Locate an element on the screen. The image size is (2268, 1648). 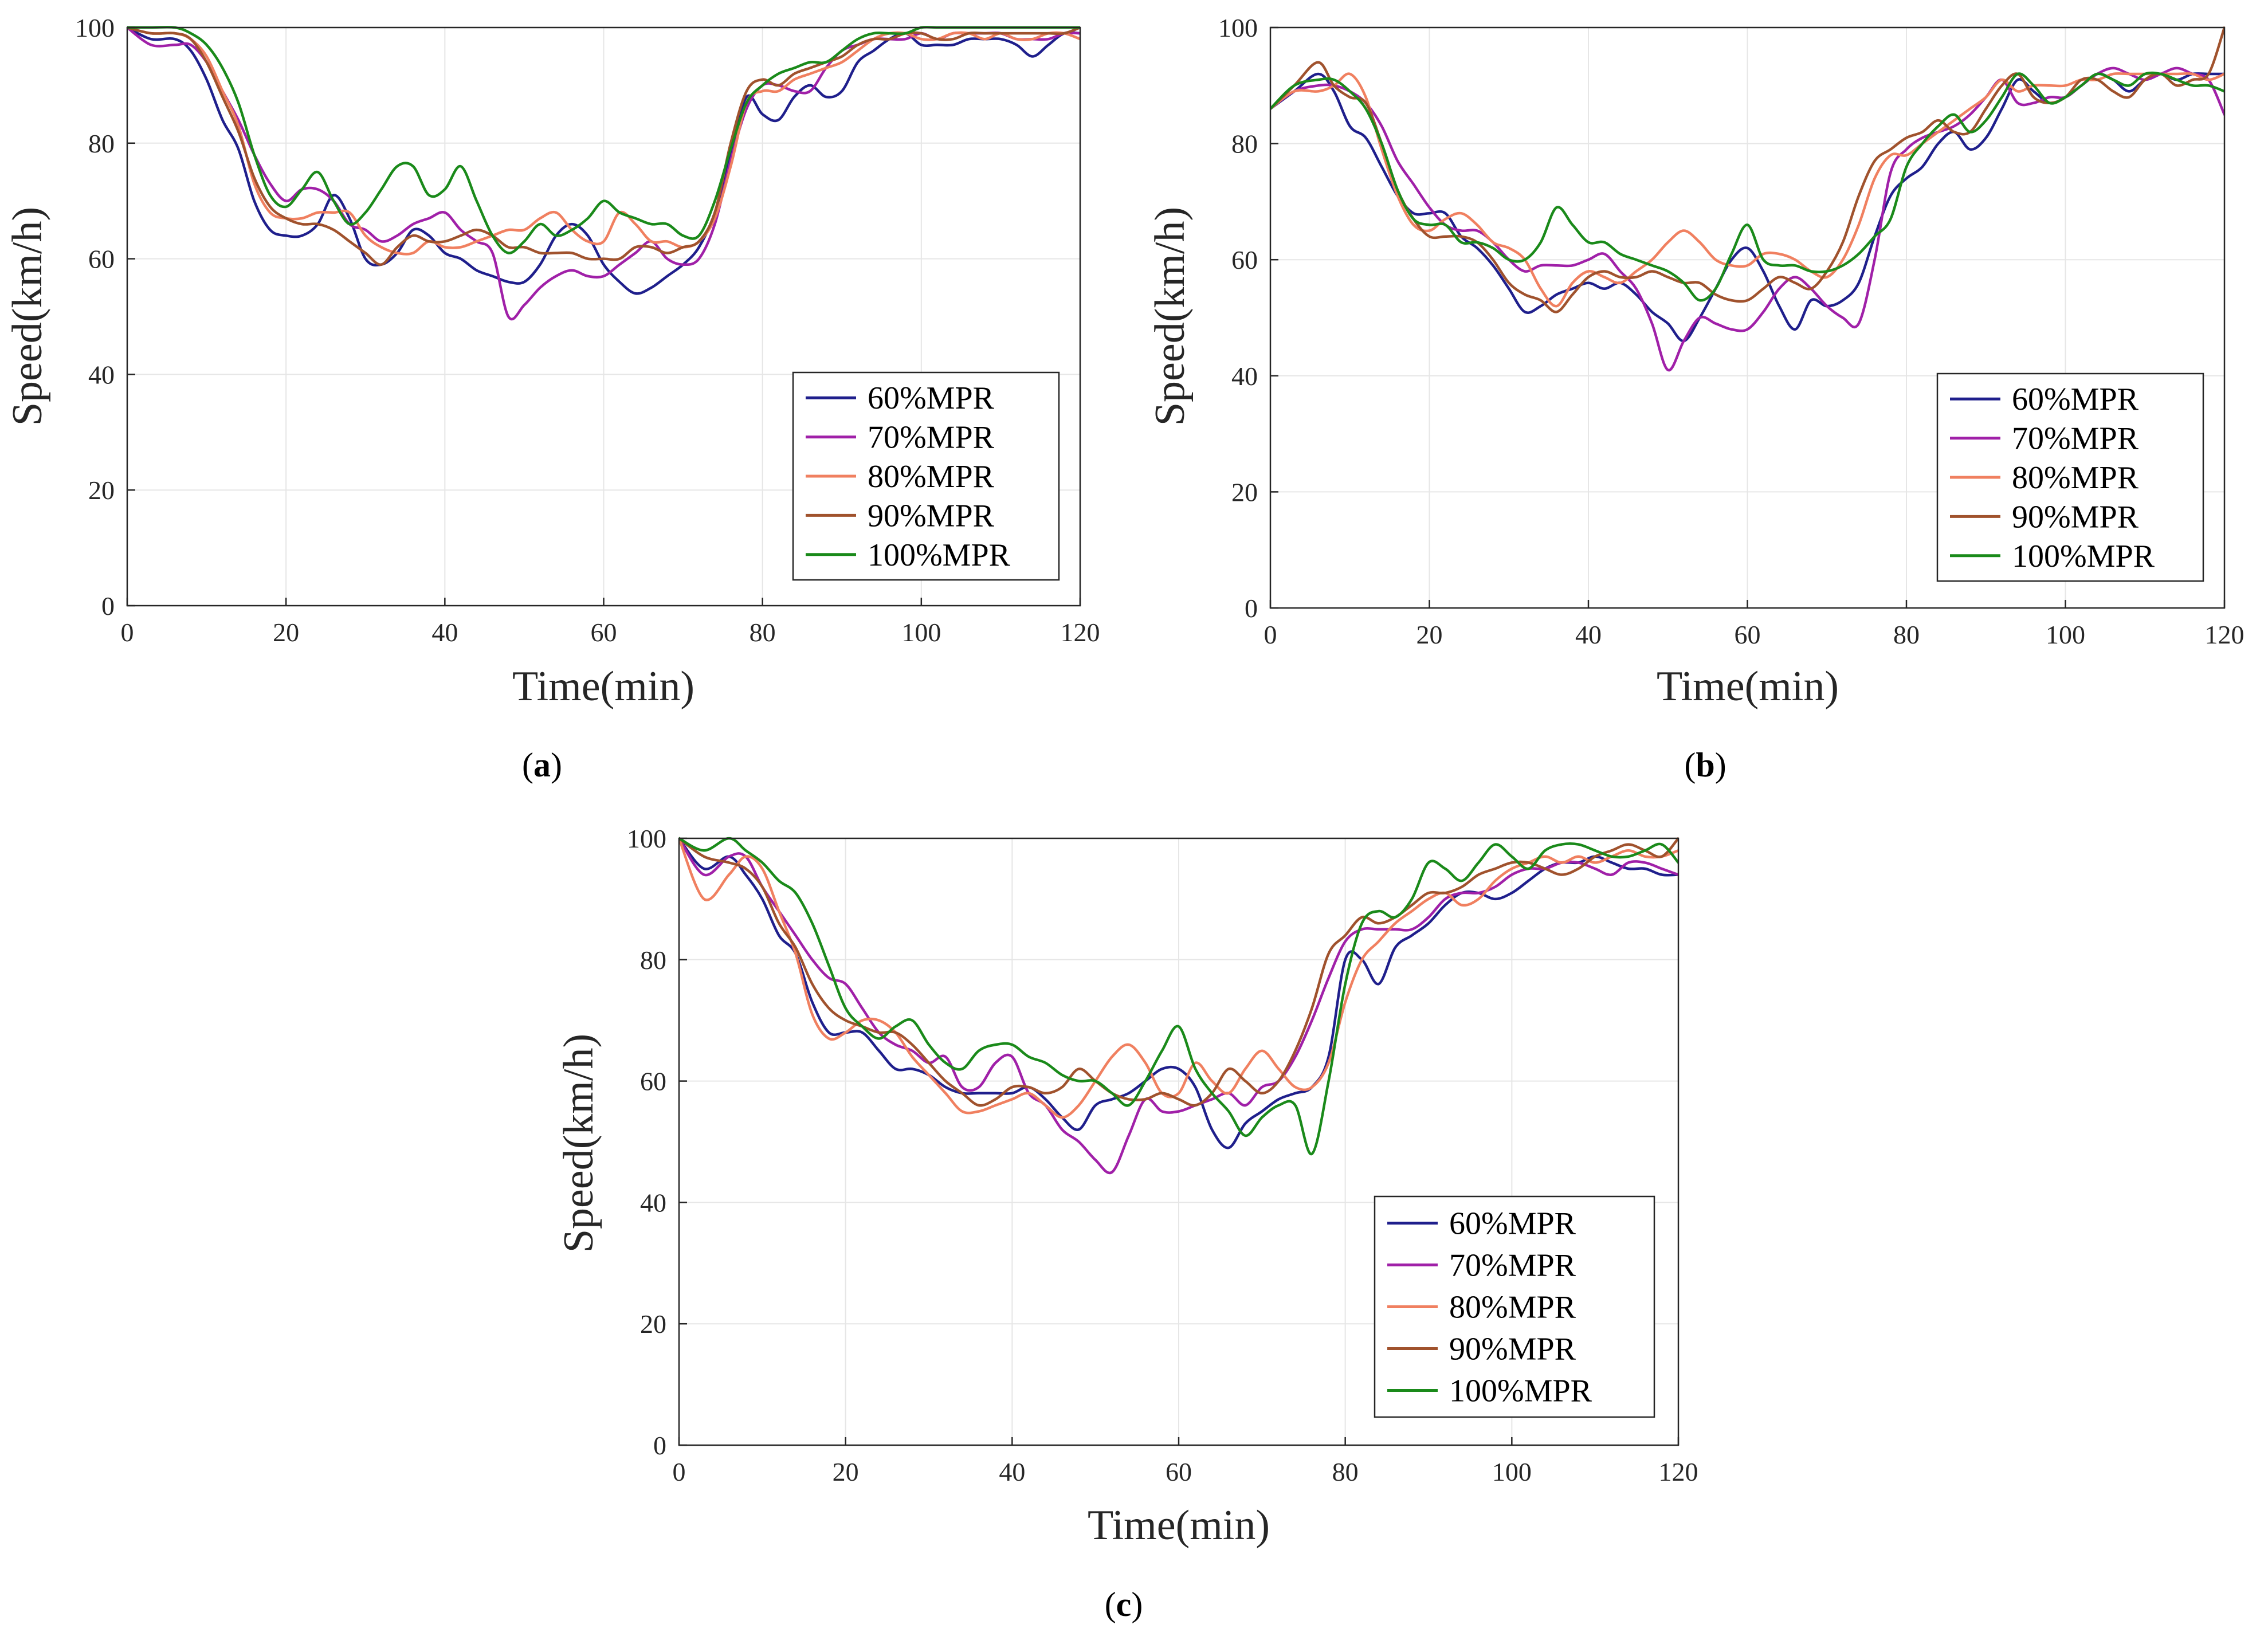
series-line-70pct-mpr is located at coordinates (1178, 1006).